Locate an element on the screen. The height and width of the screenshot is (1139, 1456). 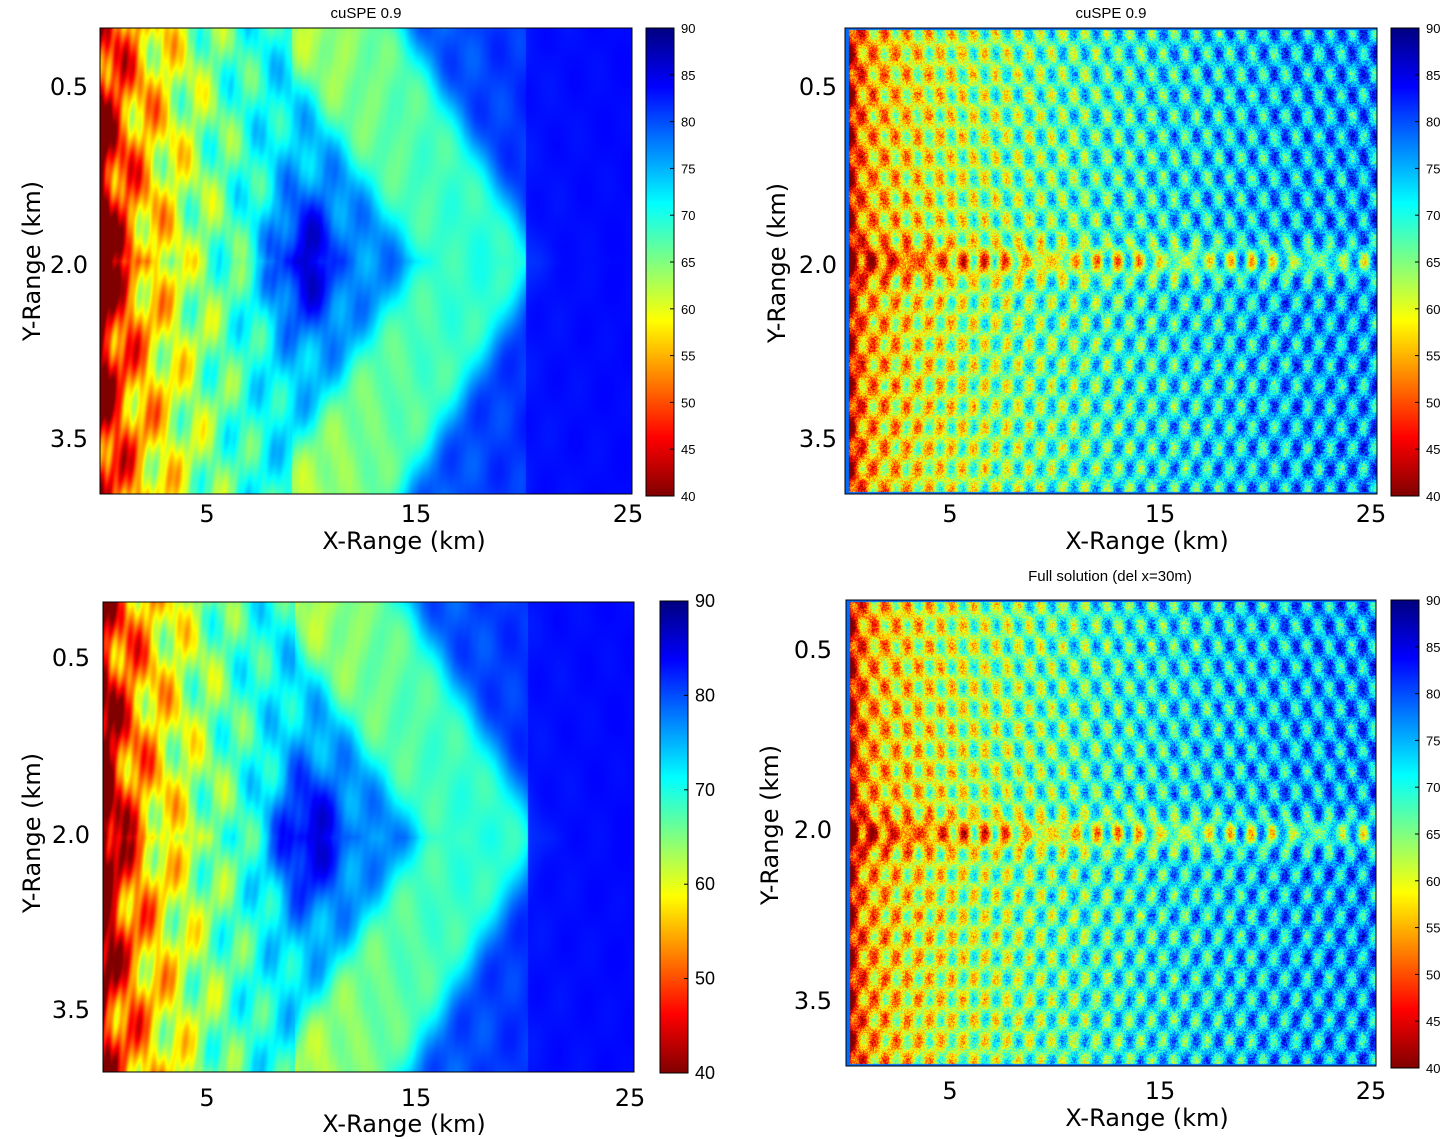
colorbar-ticks: 90 80 70 60 50 40 is located at coordinates (699, 837).